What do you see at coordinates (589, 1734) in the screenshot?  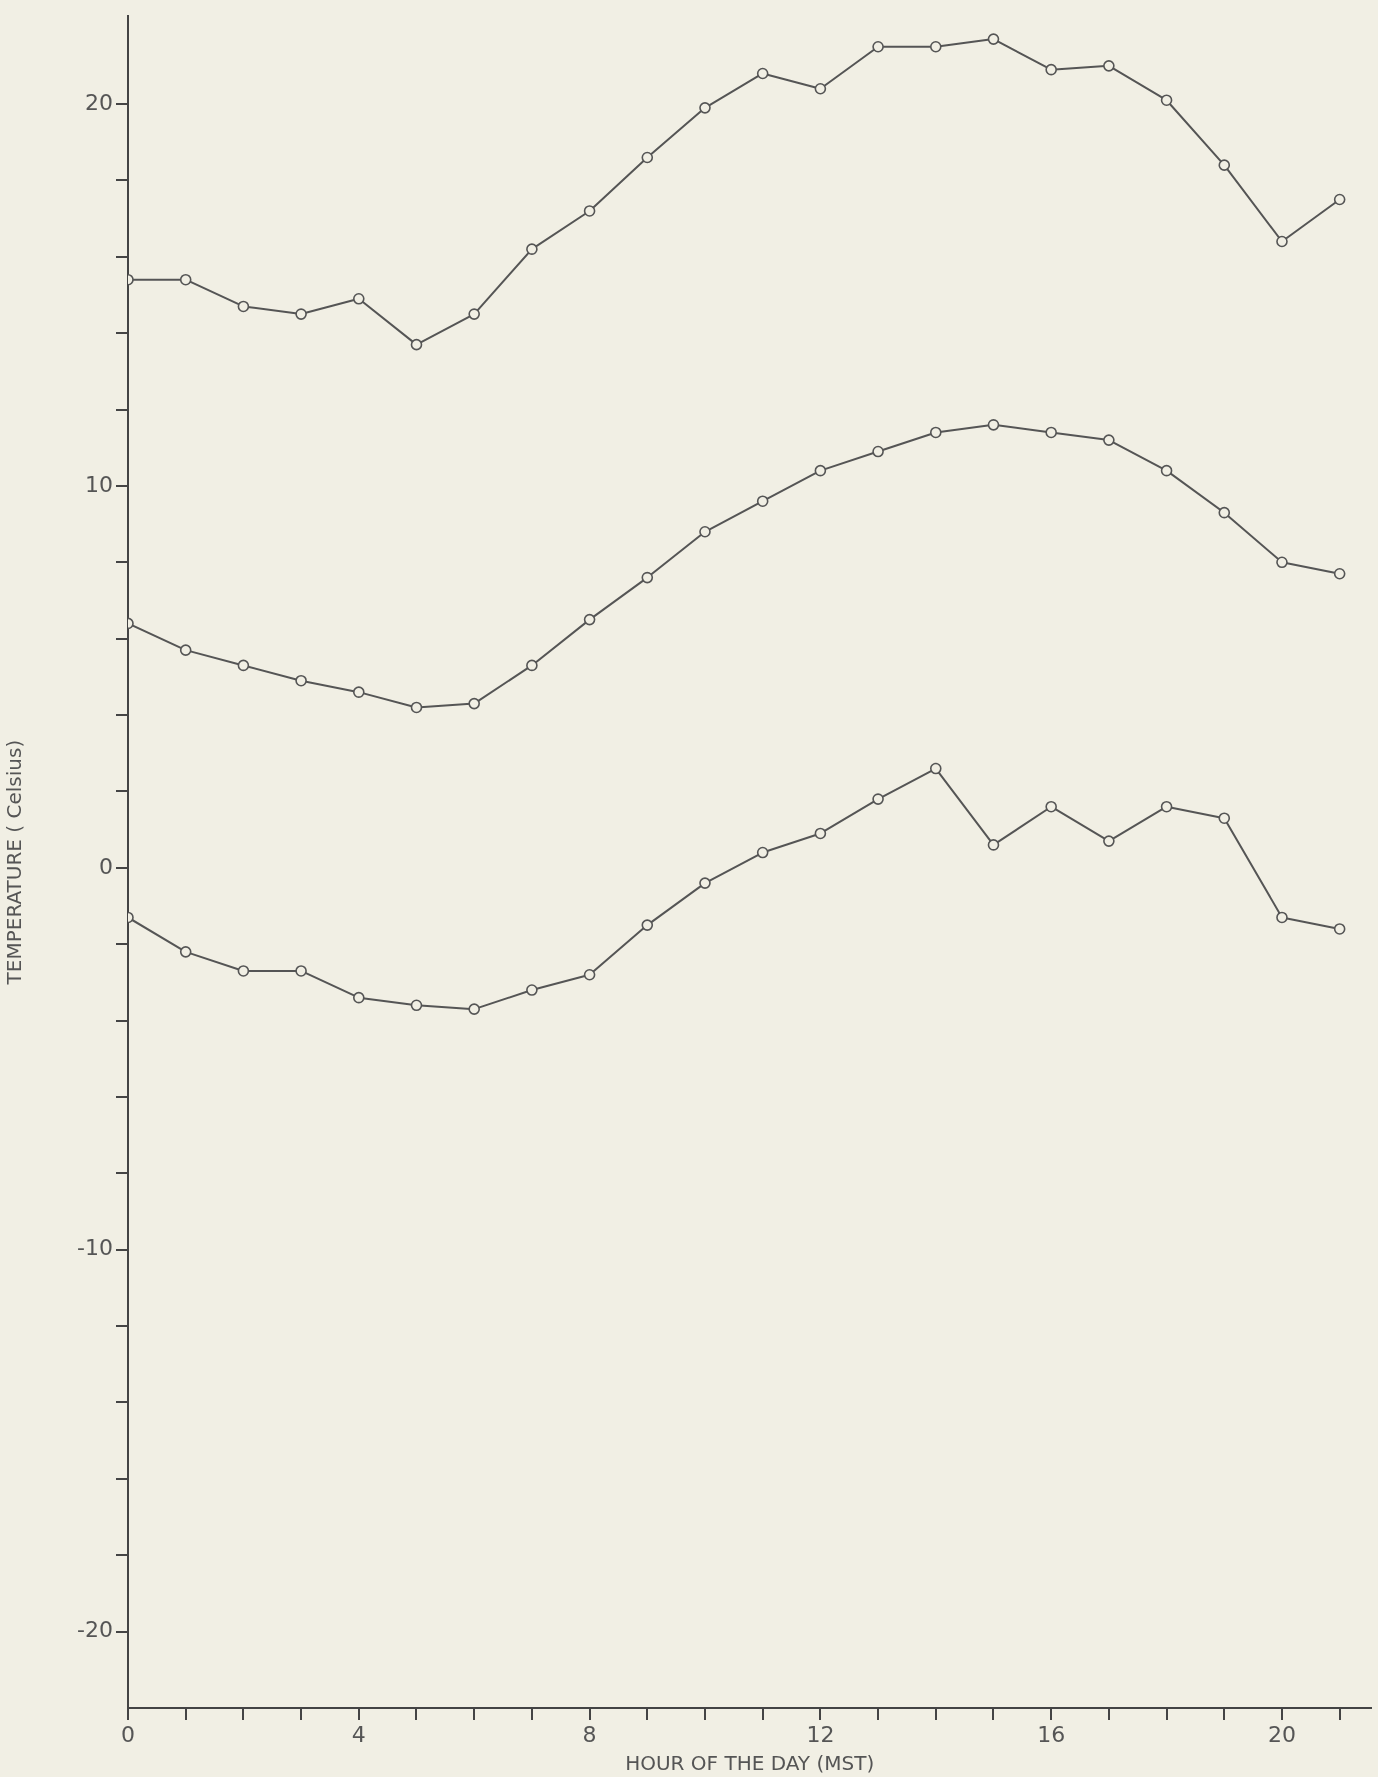 I see `x-tick-label: 8` at bounding box center [589, 1734].